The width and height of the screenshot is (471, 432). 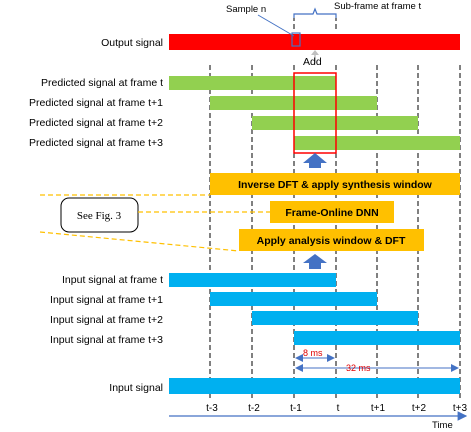 I want to click on label-in-t2: Input signal at frame t+2, so click(x=106, y=320).